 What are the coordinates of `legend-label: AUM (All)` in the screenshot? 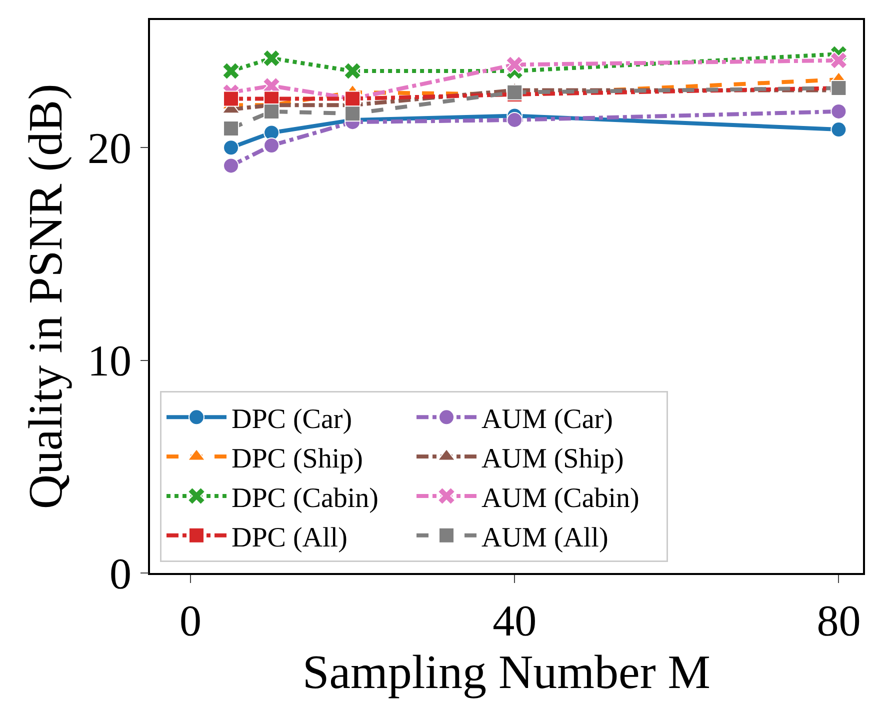 It's located at (545, 538).